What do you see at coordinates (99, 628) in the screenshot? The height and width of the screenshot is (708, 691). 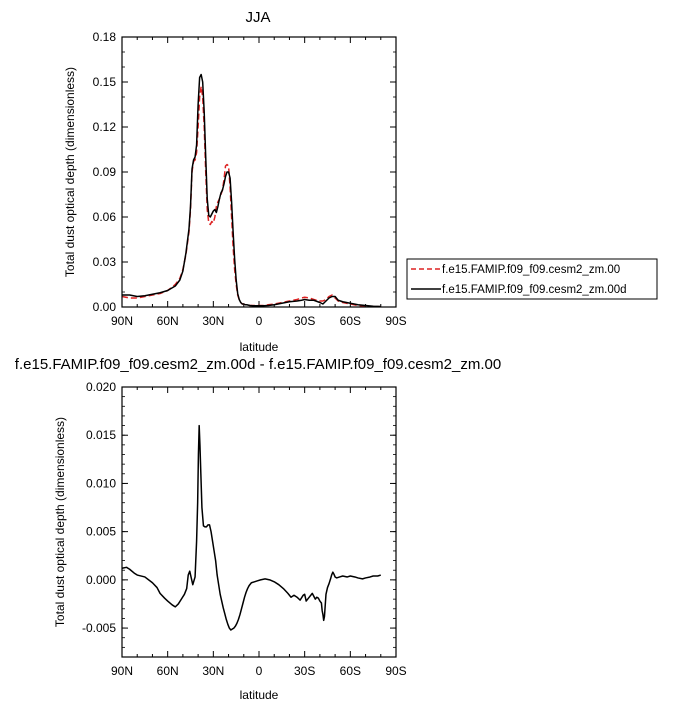 I see `bottom-ytick-label: -0.005` at bounding box center [99, 628].